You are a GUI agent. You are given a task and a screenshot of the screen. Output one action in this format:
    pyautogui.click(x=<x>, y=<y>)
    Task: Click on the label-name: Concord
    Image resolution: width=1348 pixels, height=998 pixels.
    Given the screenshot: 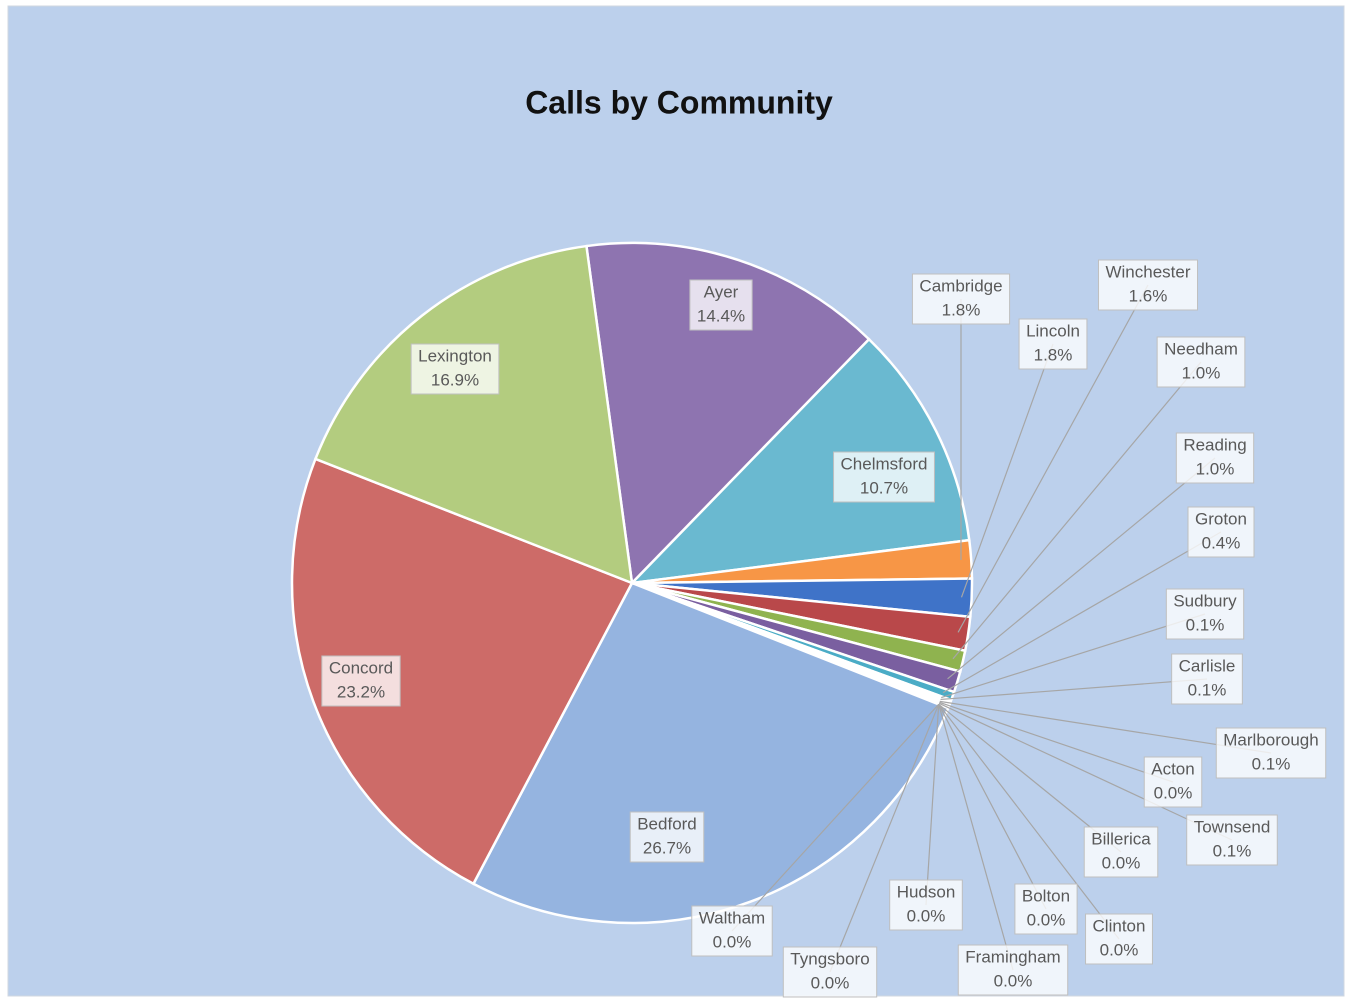 What is the action you would take?
    pyautogui.click(x=361, y=667)
    